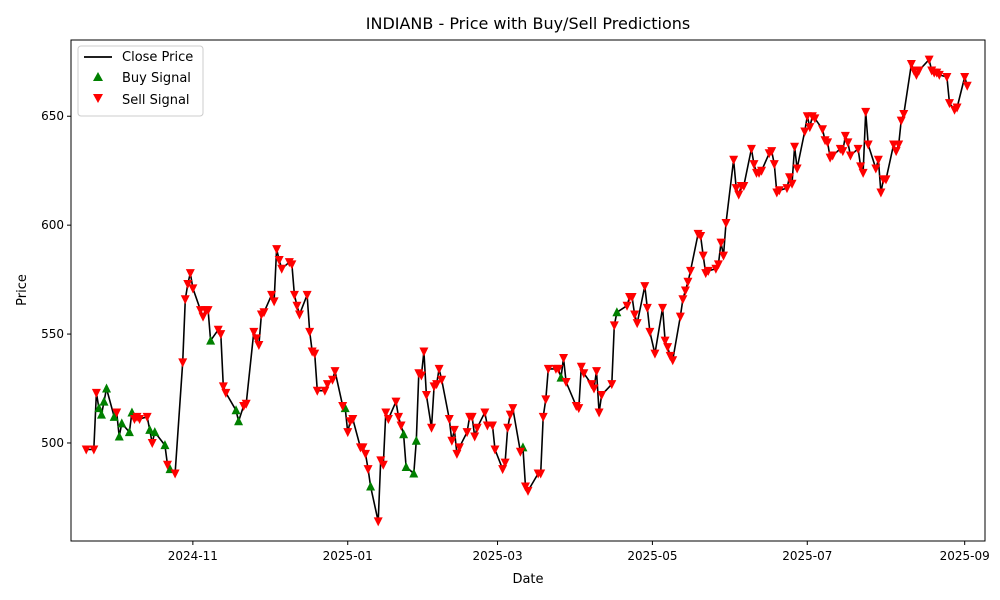  Describe the element at coordinates (156, 100) in the screenshot. I see `legend-sell-label: Sell Signal` at that location.